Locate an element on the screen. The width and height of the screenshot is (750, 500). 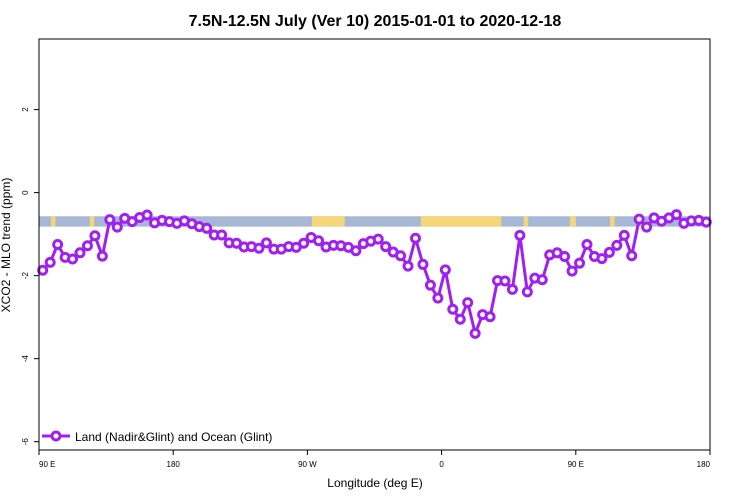
ocean-band is located at coordinates (374, 221).